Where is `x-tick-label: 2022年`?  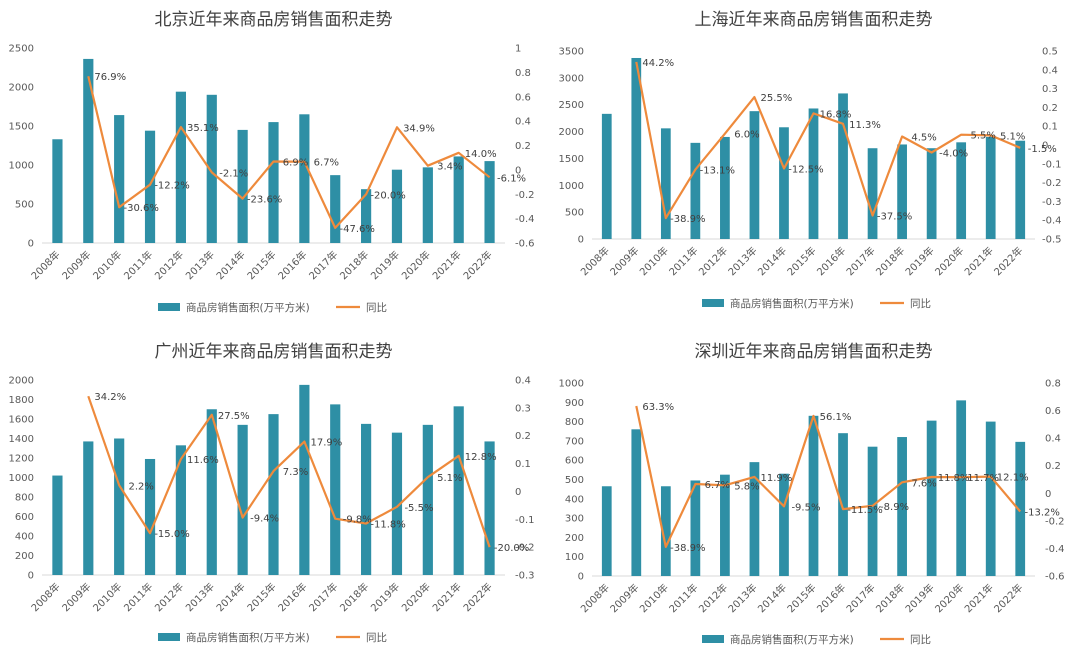
x-tick-label: 2022年 is located at coordinates (1008, 261).